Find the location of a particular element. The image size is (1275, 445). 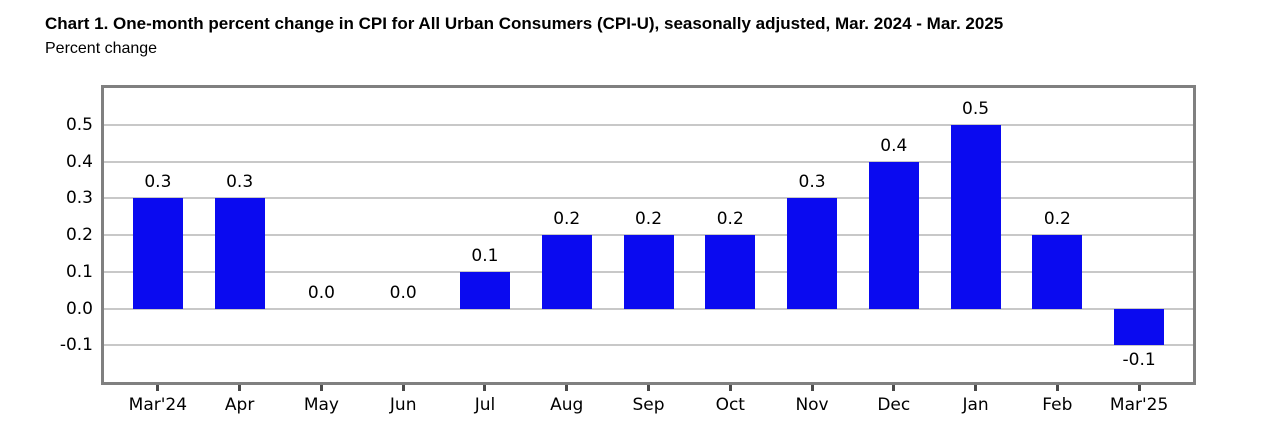

bar-value-label: 0.5 is located at coordinates (976, 108).